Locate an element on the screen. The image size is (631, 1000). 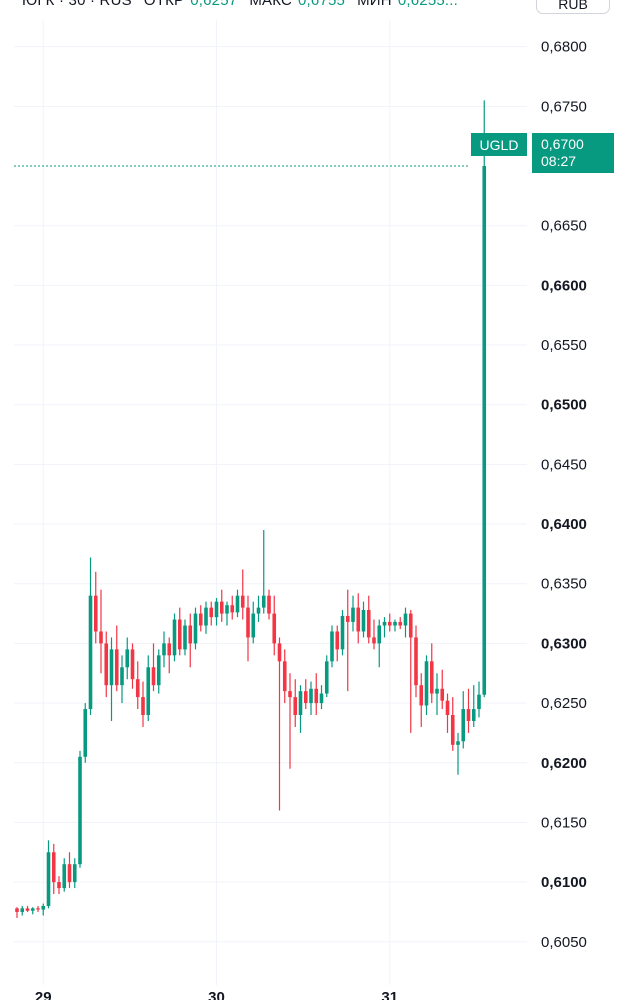
last-price-tag: 0,6700 08:27 is located at coordinates (573, 153).